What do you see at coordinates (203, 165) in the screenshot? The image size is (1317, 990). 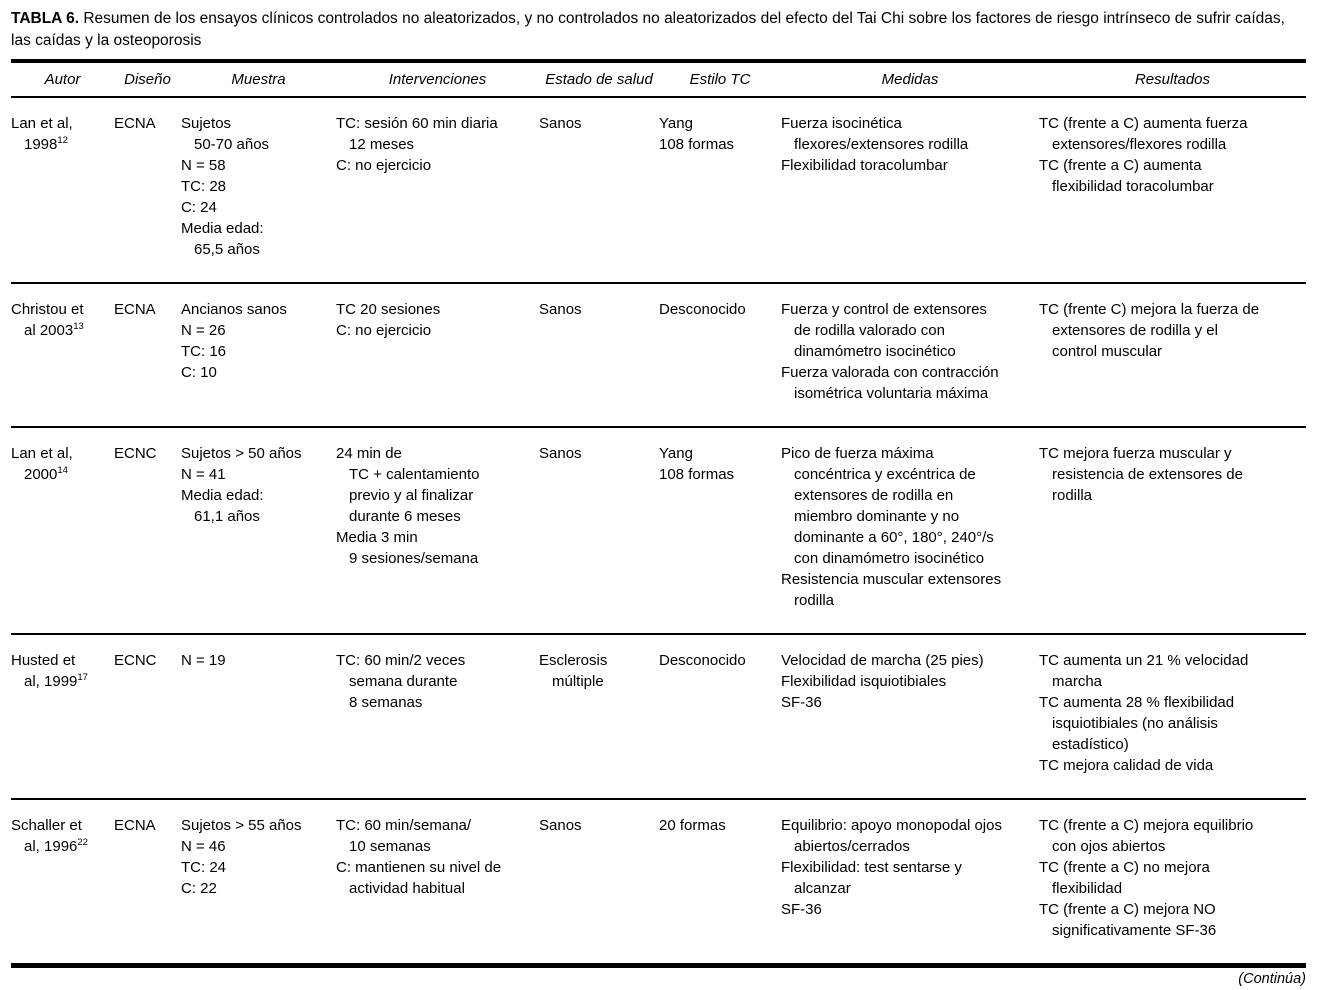 I see `cell-line: N = 58` at bounding box center [203, 165].